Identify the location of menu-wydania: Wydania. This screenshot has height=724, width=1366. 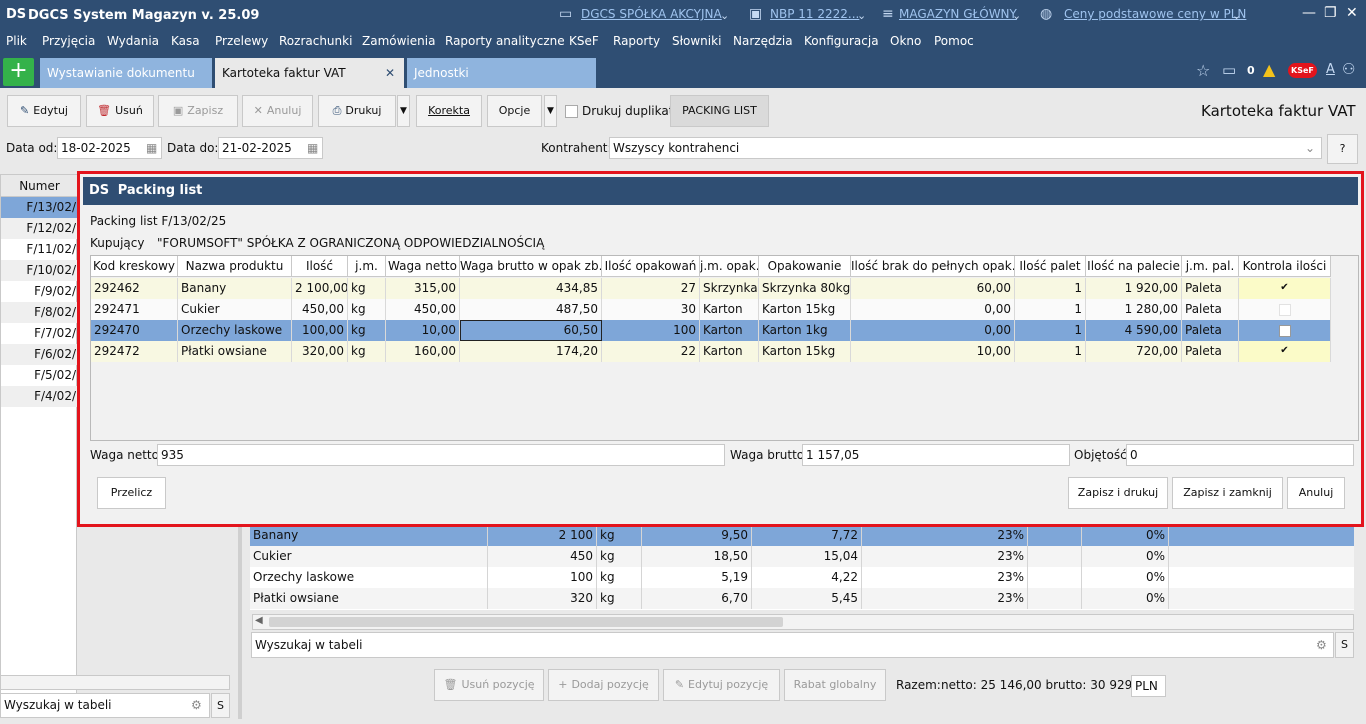
(133, 41).